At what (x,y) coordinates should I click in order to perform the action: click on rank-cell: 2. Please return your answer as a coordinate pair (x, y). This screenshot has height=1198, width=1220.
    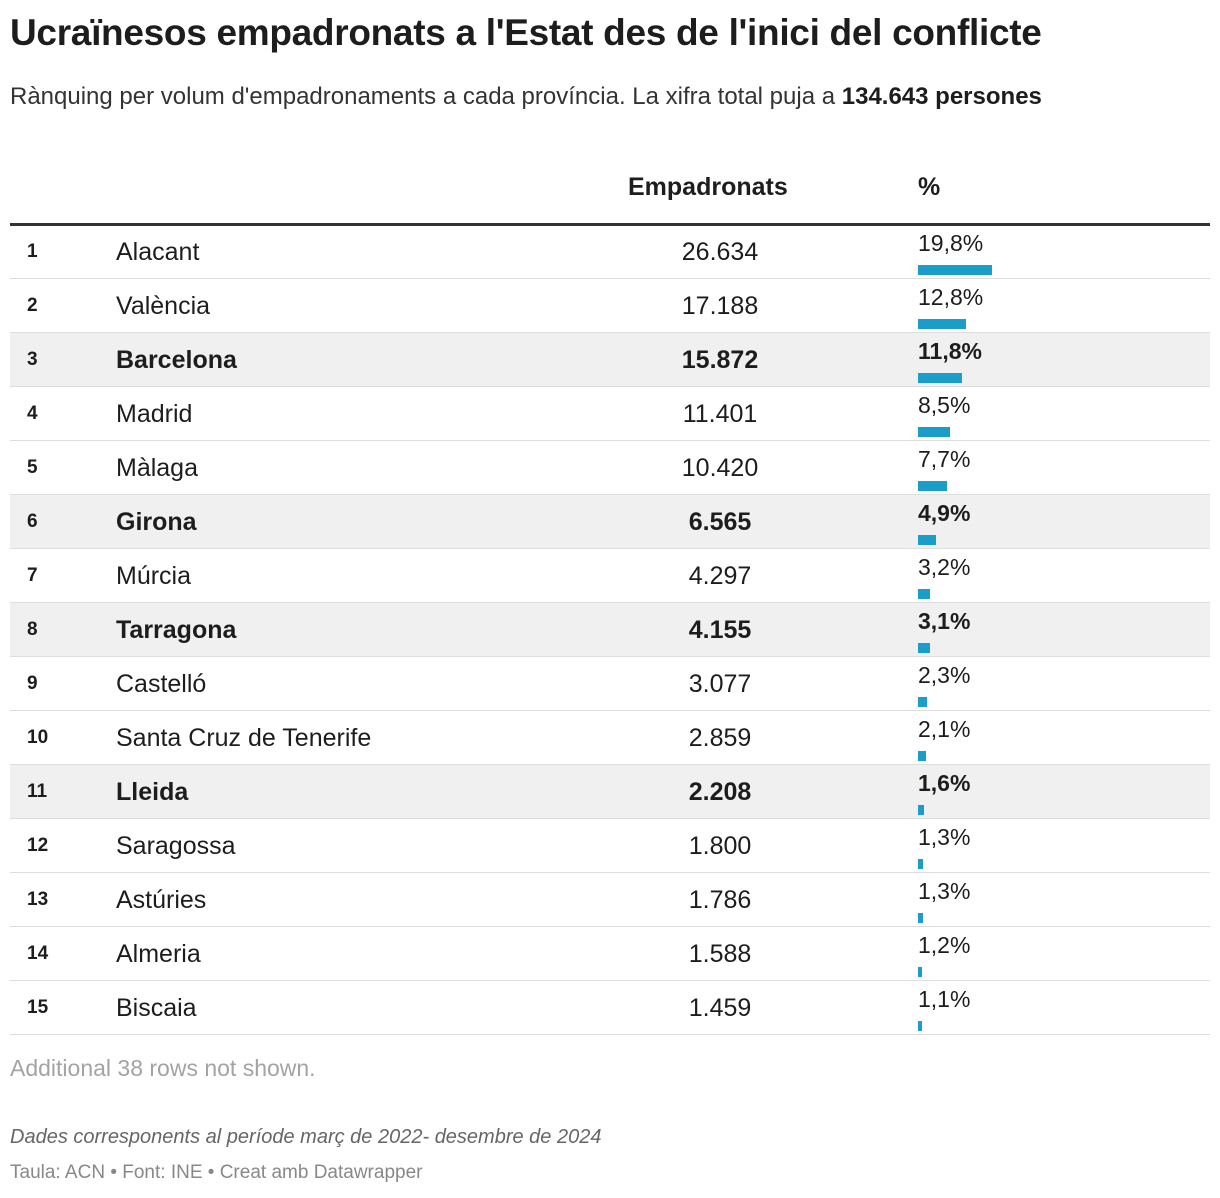
    Looking at the image, I should click on (32, 305).